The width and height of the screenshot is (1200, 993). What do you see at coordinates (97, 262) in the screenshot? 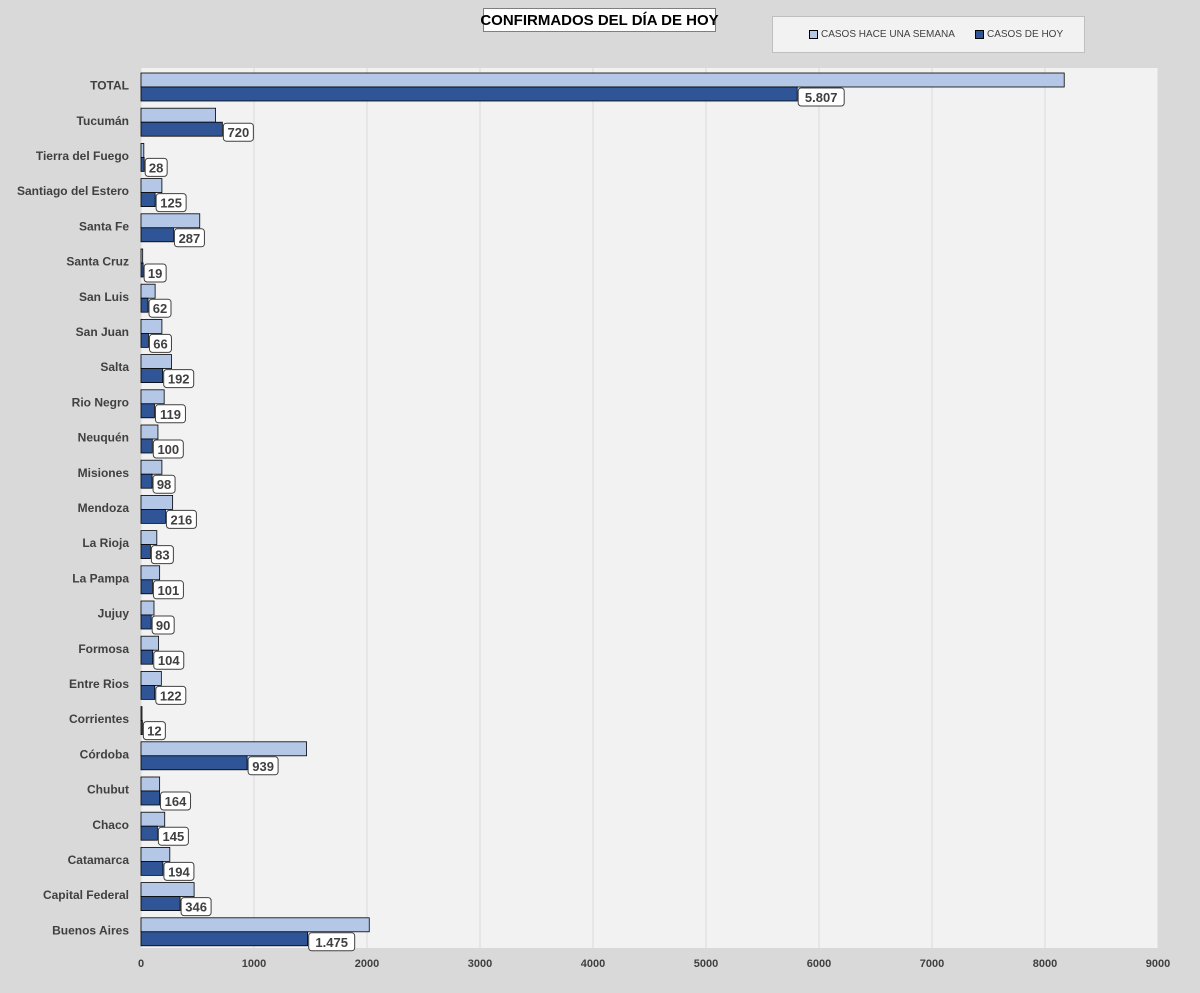
I see `category-label: Santa Cruz` at bounding box center [97, 262].